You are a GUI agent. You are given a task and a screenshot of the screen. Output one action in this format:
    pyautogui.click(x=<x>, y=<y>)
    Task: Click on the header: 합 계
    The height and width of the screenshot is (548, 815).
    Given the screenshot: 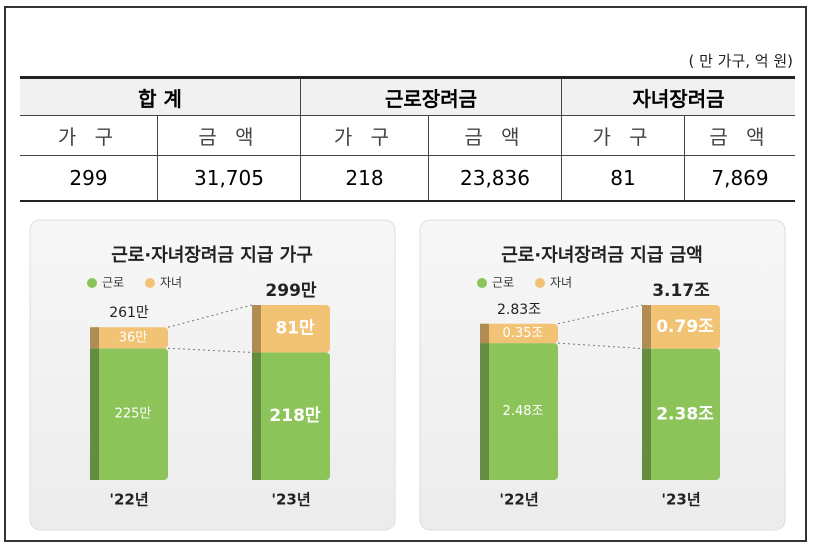 What is the action you would take?
    pyautogui.click(x=160, y=96)
    